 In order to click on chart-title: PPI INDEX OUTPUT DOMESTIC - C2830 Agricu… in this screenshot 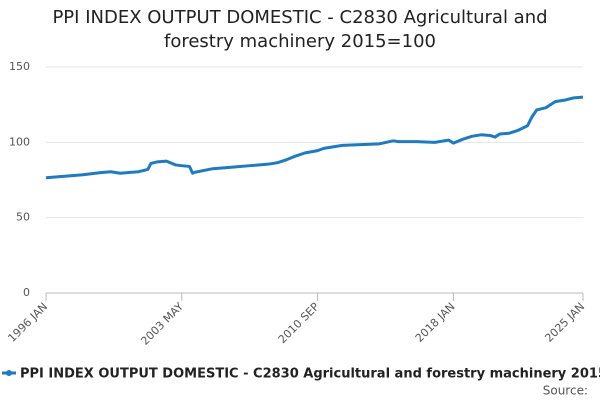, I will do `click(300, 29)`.